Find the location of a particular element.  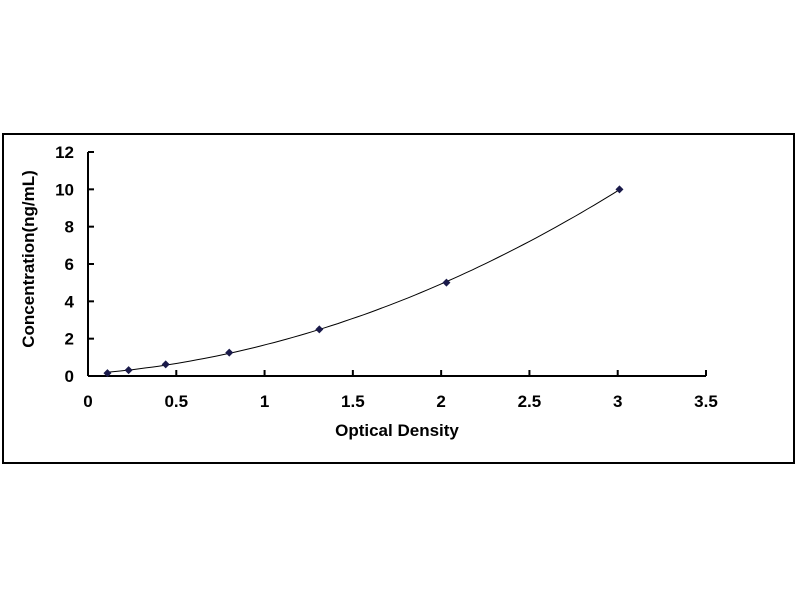

y-tick-label: 8 is located at coordinates (69, 227).